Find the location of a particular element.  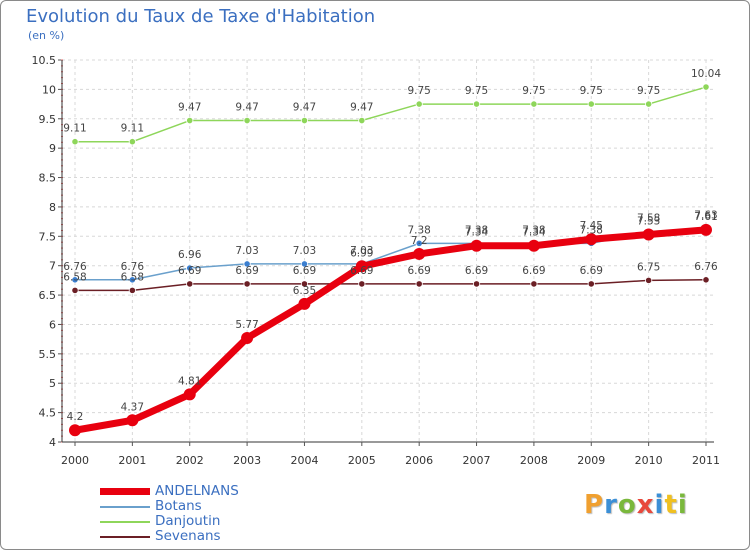

legend: ANDELNANS Botans Danjoutin Sevenans is located at coordinates (230, 514).